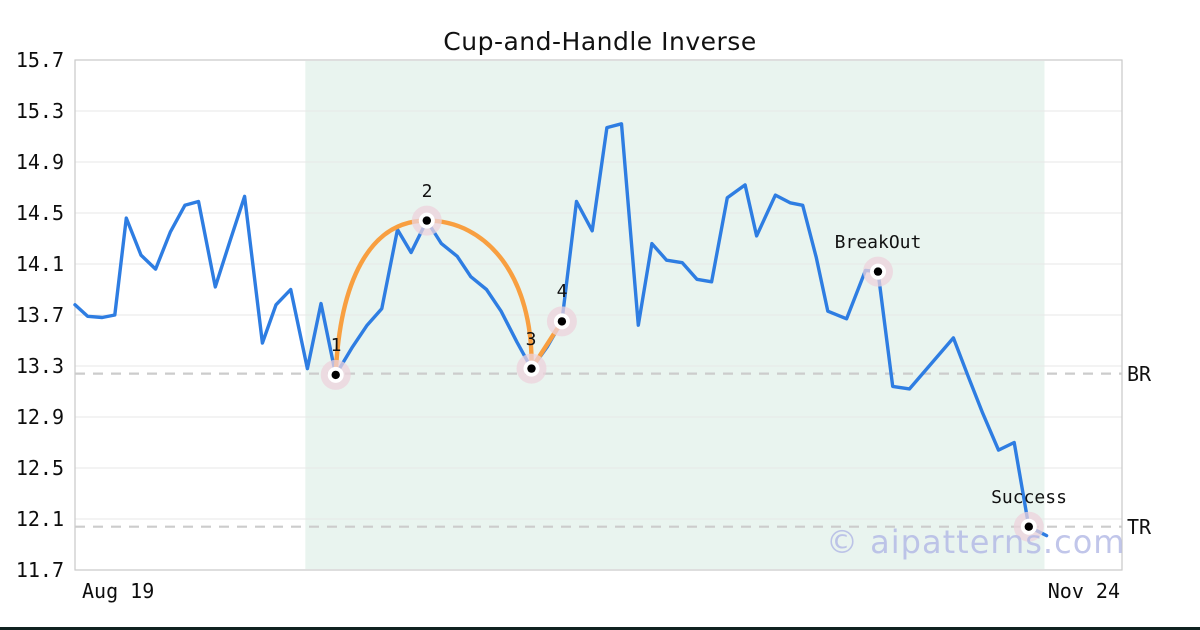 This screenshot has width=1200, height=630. Describe the element at coordinates (336, 345) in the screenshot. I see `marker-label-1: 1` at that location.